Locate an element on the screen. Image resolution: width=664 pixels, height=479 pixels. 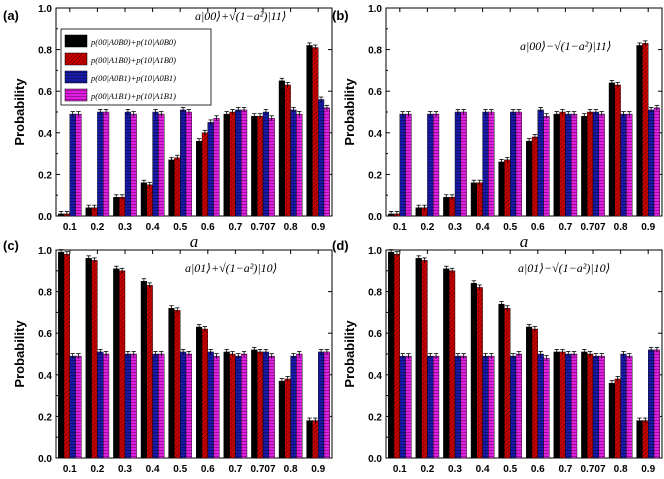
bar-s2-0.1 is located at coordinates (397, 356).